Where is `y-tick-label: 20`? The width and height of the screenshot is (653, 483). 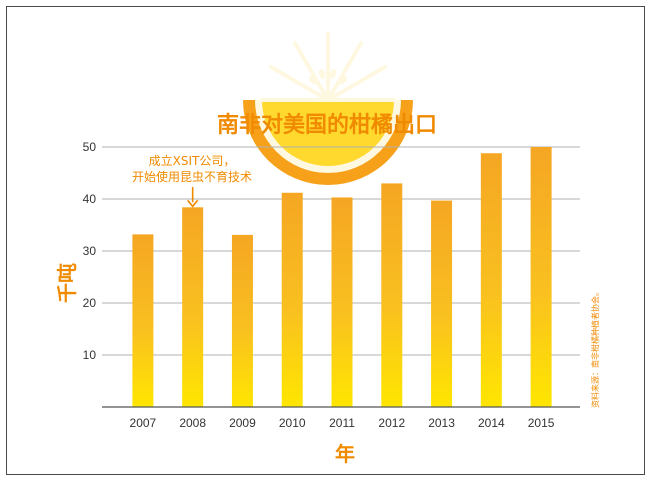 y-tick-label: 20 is located at coordinates (90, 303).